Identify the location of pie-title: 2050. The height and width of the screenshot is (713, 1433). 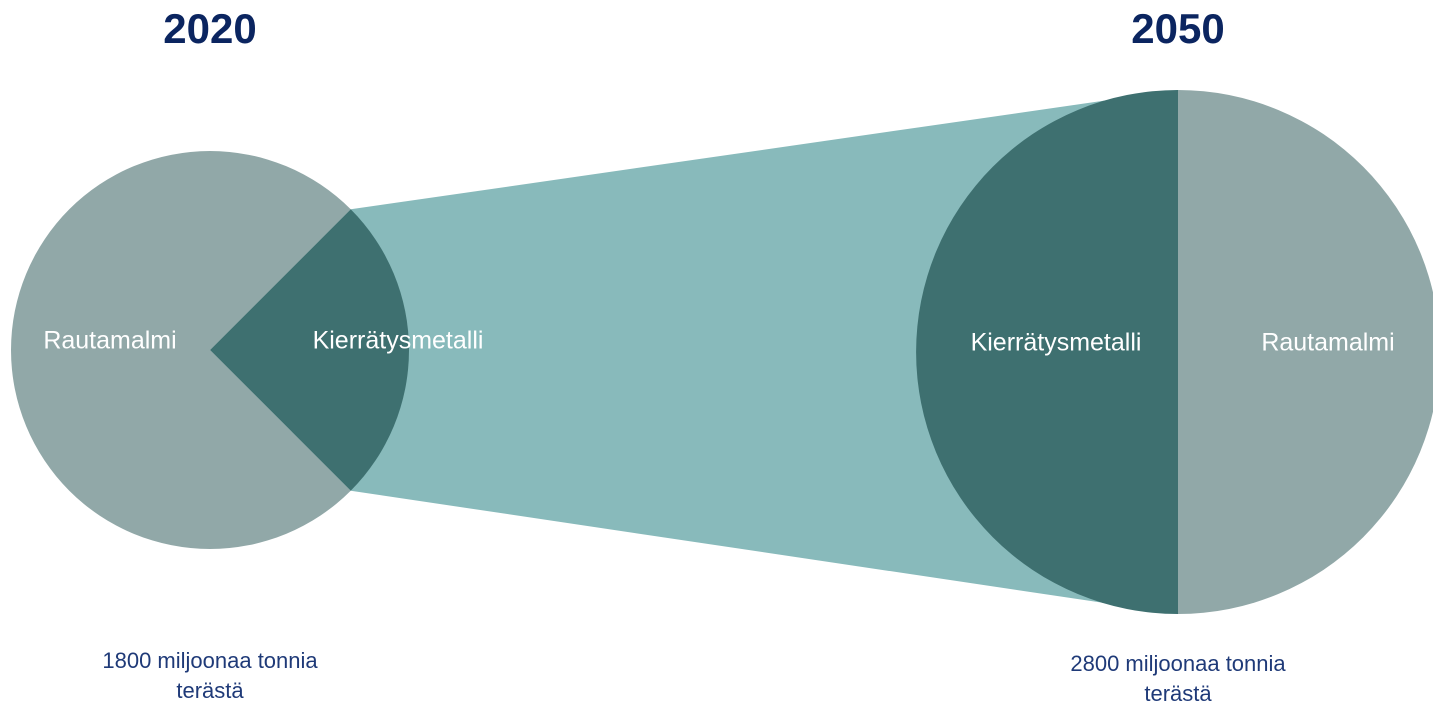
(1177, 28).